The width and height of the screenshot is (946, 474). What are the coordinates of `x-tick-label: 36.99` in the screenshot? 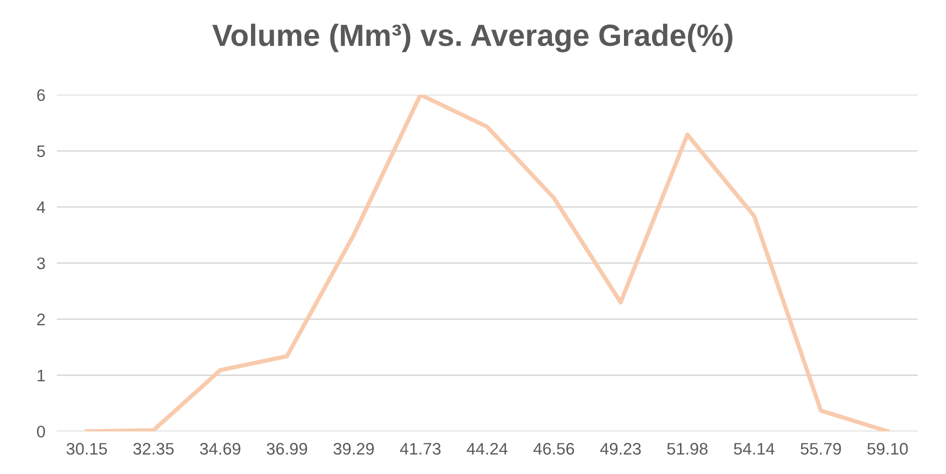 It's located at (287, 448).